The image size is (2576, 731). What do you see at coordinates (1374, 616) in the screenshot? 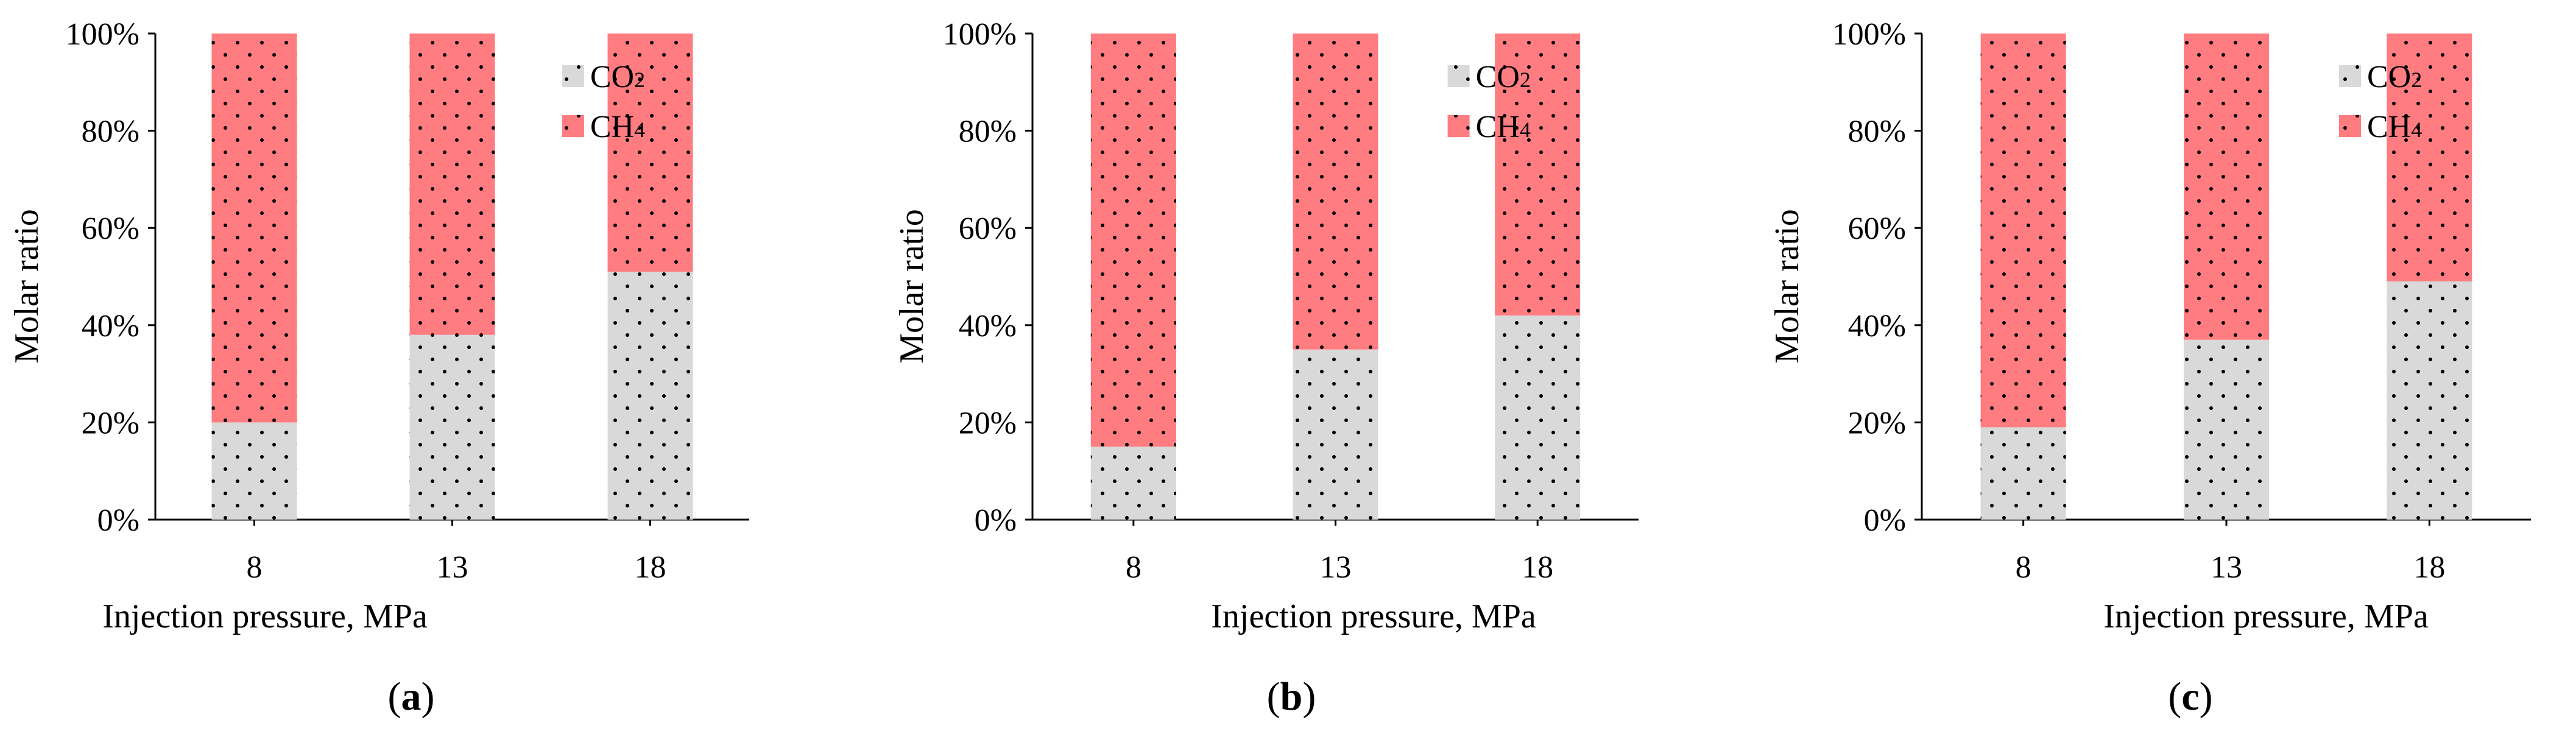
I see `x-axis-title-b: Injection pressure, MPa` at bounding box center [1374, 616].